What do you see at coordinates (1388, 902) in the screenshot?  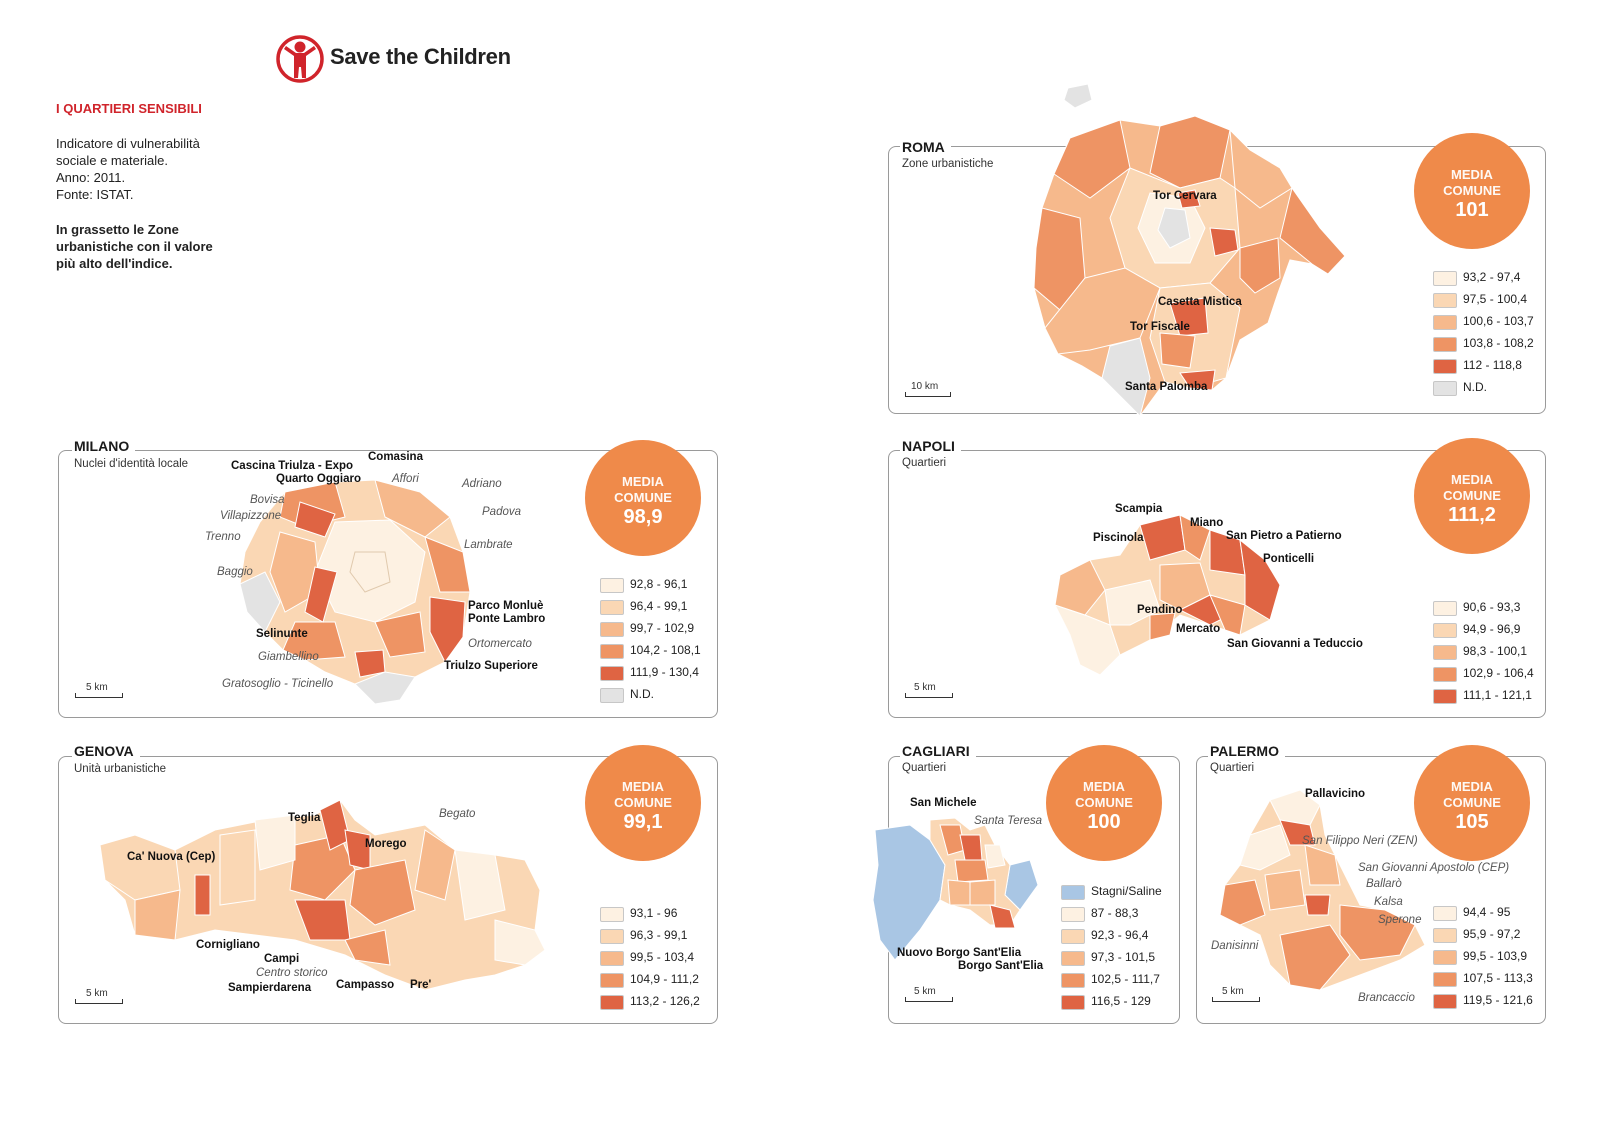 I see `label-kalsa: Kalsa` at bounding box center [1388, 902].